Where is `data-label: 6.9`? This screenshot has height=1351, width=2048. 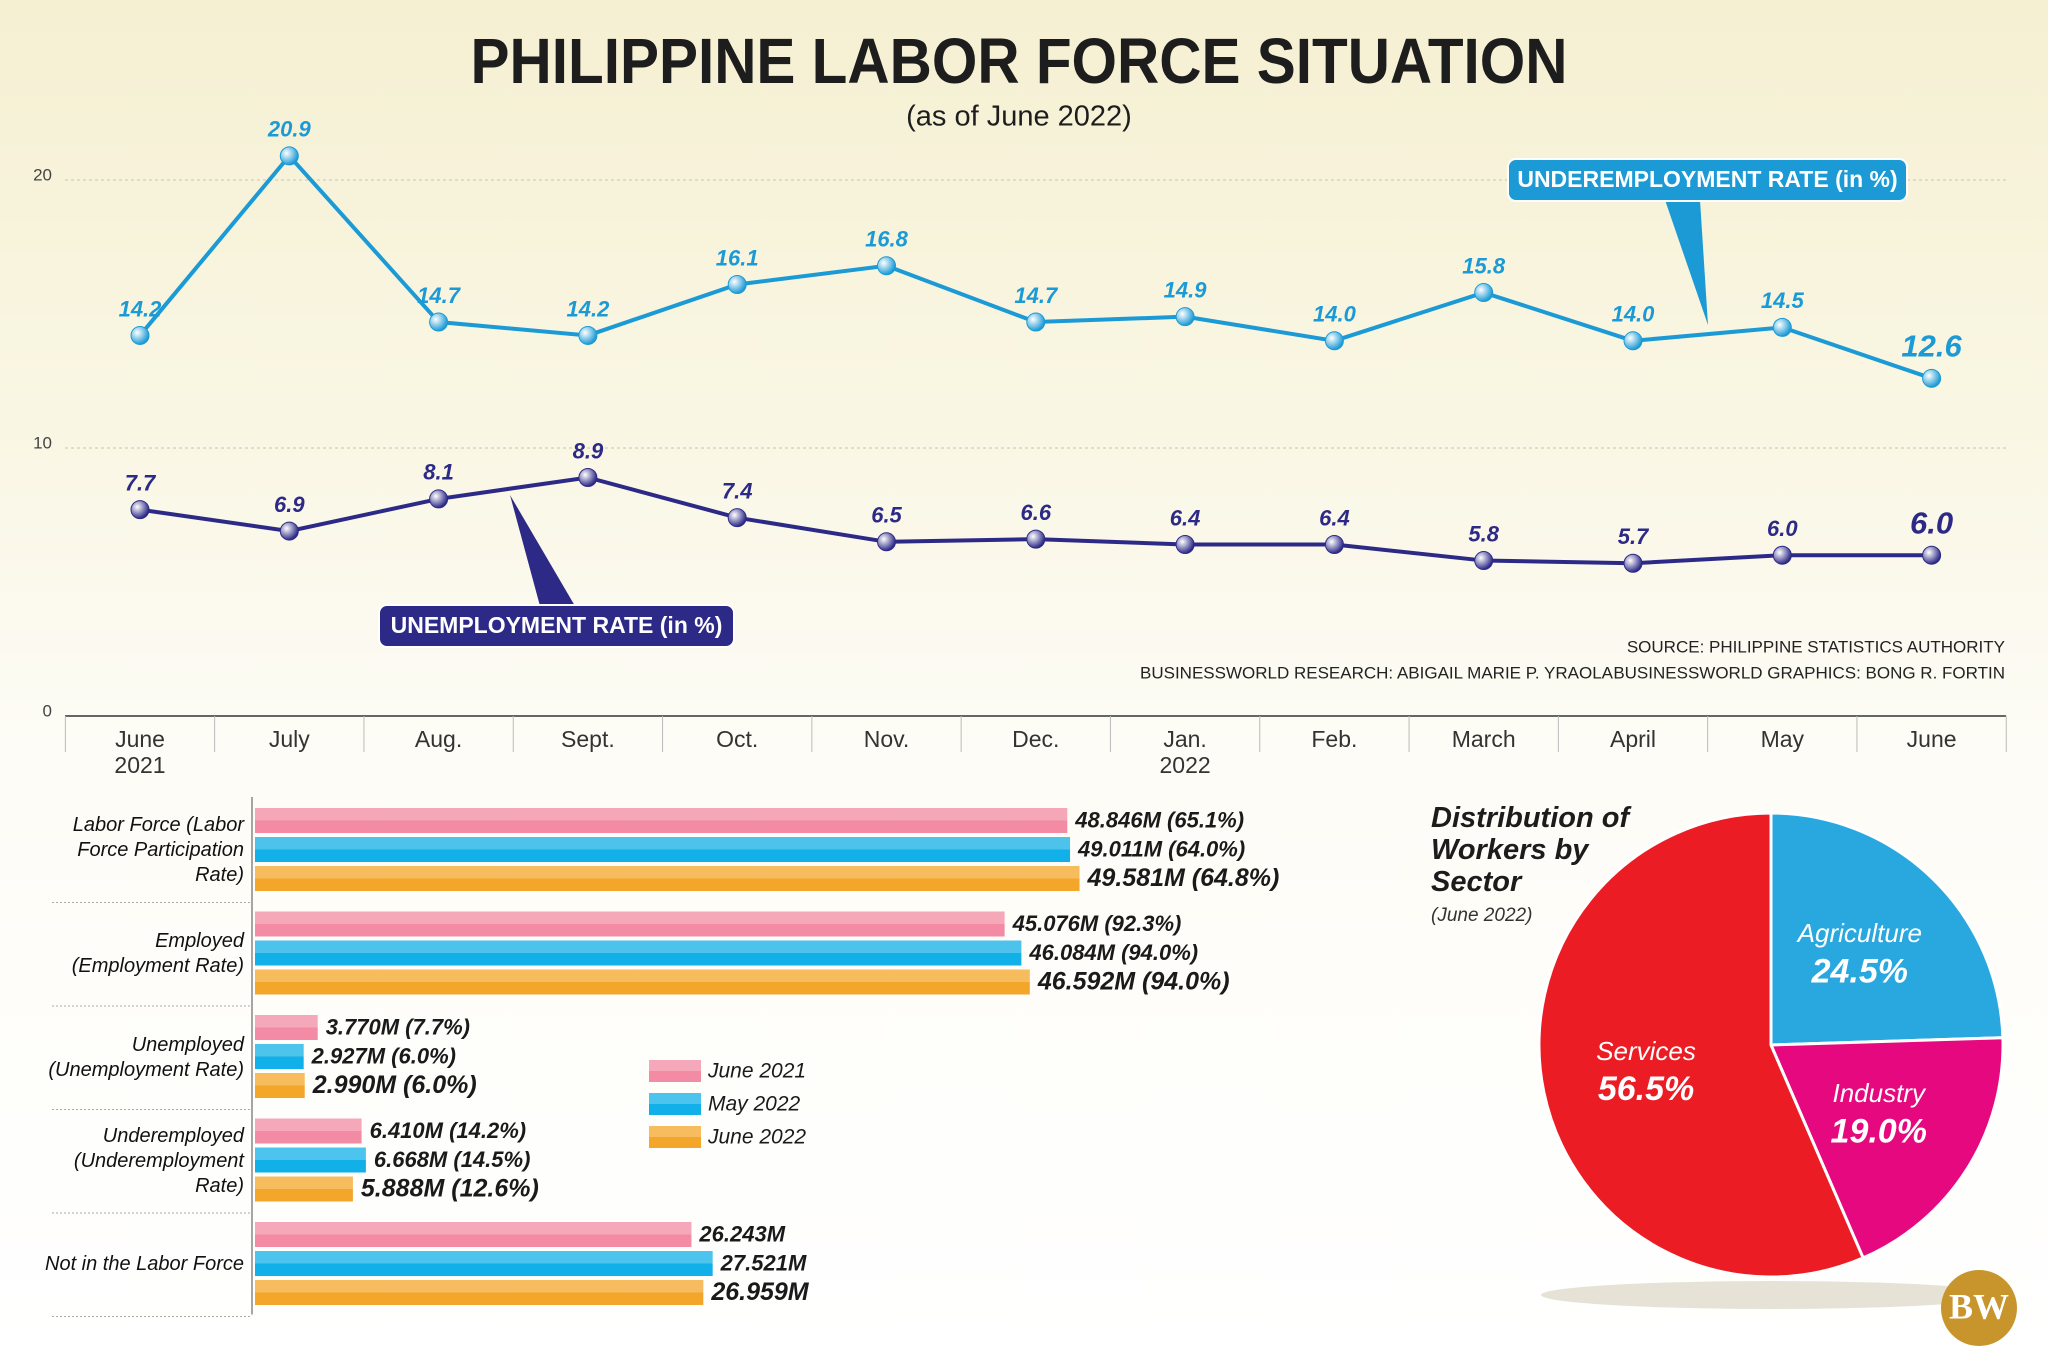
data-label: 6.9 is located at coordinates (289, 504).